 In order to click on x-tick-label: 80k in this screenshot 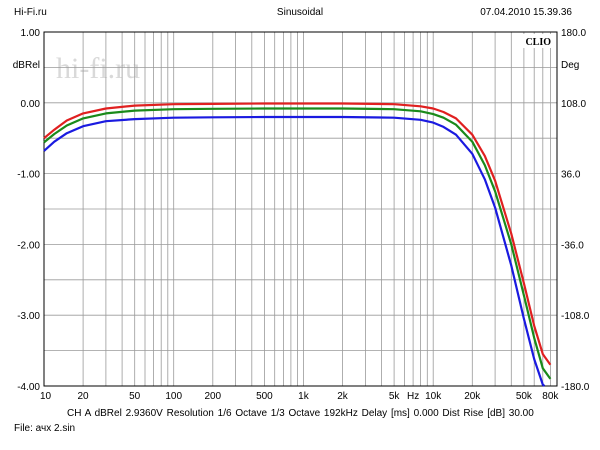, I will do `click(550, 396)`.